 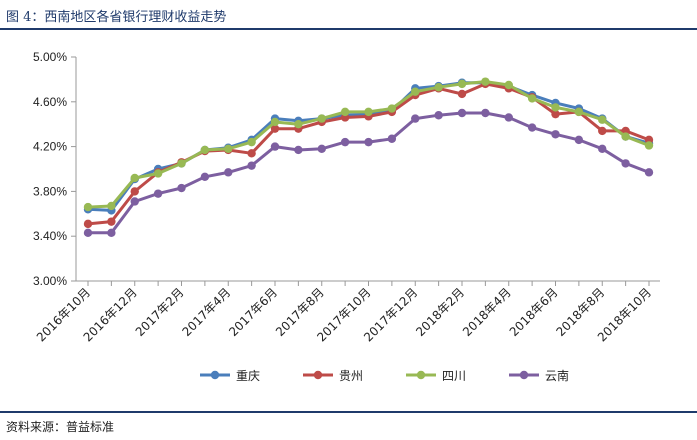 What do you see at coordinates (351, 376) in the screenshot?
I see `legend-label-guizhou: 贵州` at bounding box center [351, 376].